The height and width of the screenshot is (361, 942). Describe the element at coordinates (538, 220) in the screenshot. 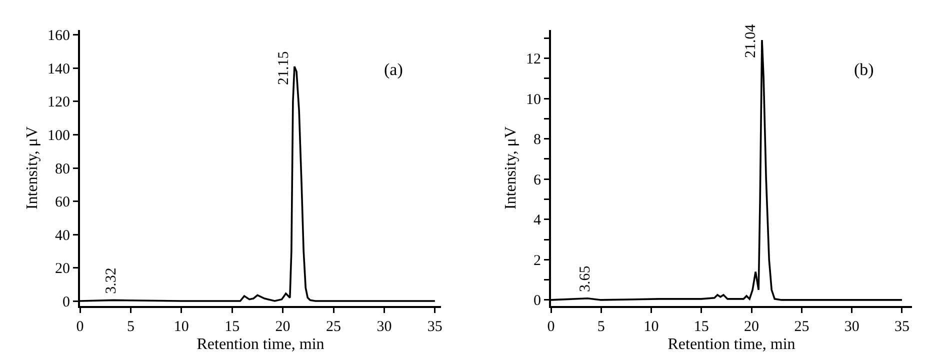

I see `y-tick-label: 4` at that location.